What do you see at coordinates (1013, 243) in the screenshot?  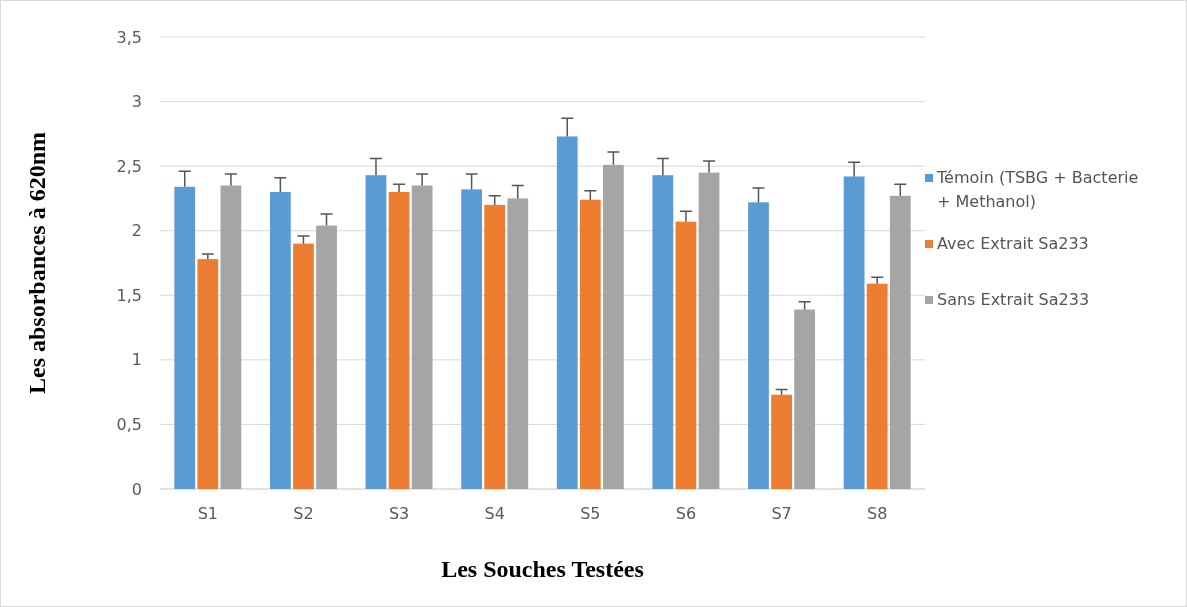 I see `legend-label: Avec Extrait Sa233` at bounding box center [1013, 243].